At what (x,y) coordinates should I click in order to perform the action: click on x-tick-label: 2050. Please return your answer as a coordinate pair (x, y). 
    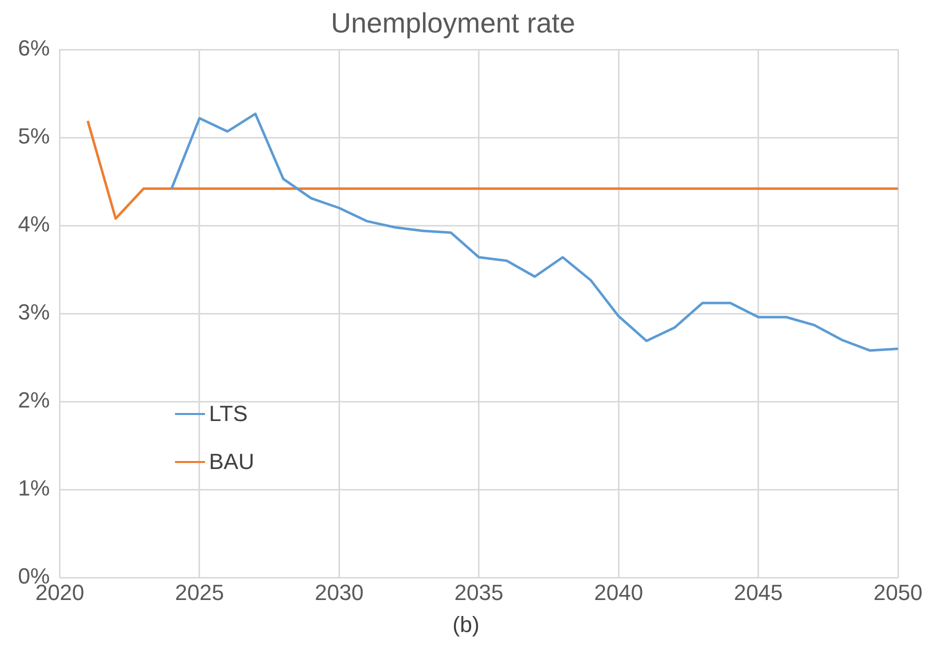
    Looking at the image, I should click on (898, 592).